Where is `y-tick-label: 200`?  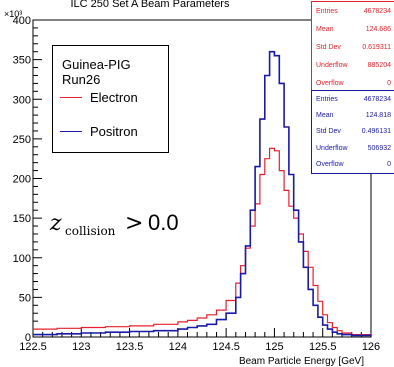
y-tick-label: 200 is located at coordinates (22, 180).